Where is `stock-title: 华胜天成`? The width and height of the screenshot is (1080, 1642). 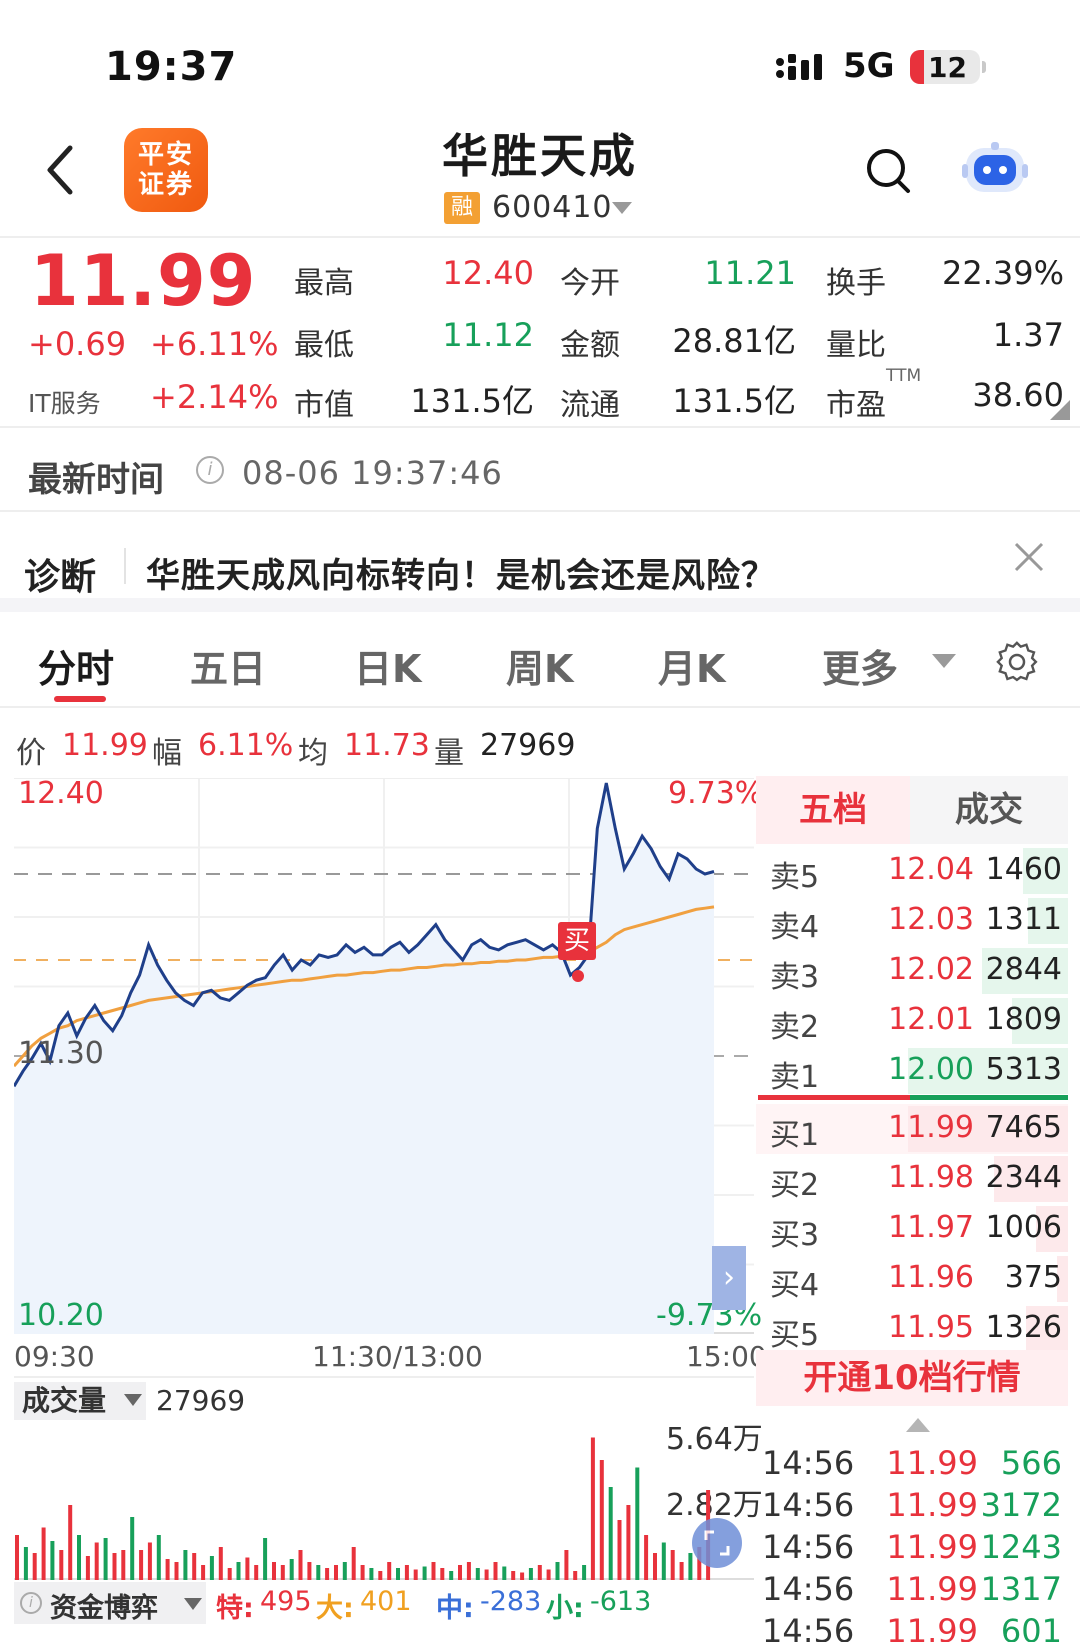
stock-title: 华胜天成 is located at coordinates (540, 156).